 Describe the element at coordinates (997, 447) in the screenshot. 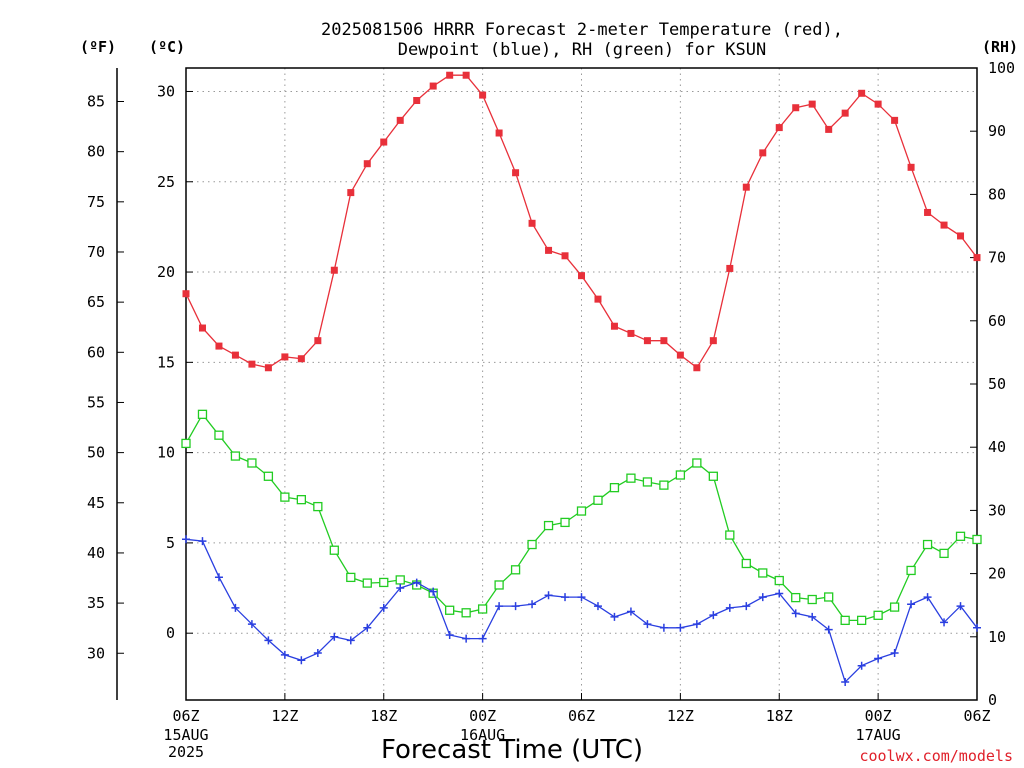

I see `rh-tick-label: 40` at that location.